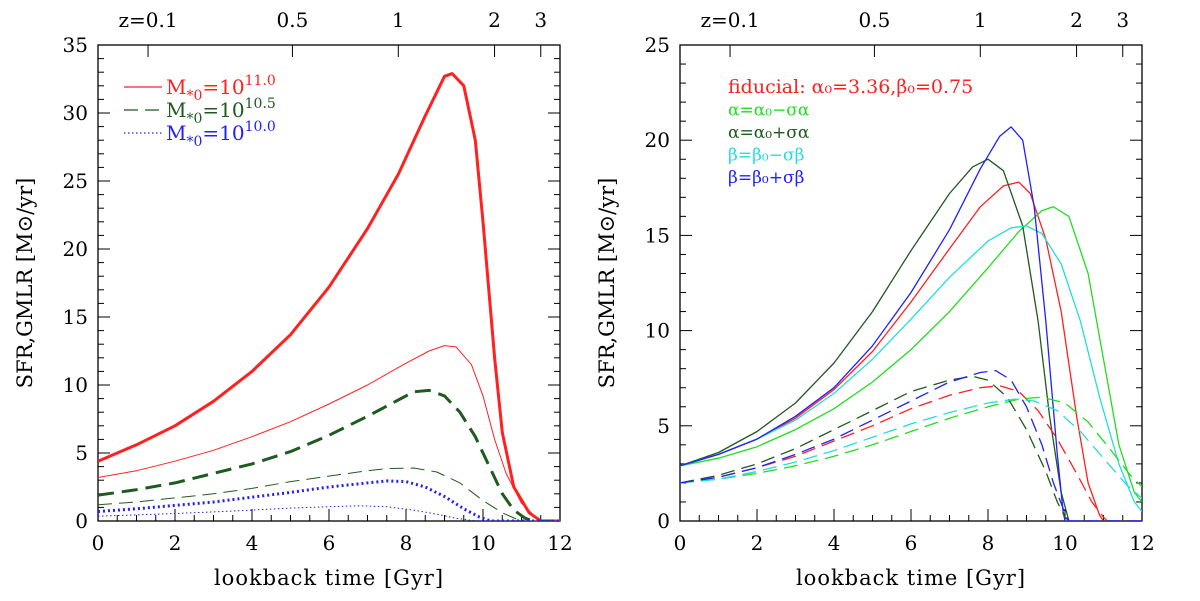 The height and width of the screenshot is (601, 1200). I want to click on legend-label: M*0=1010.5, so click(221, 111).